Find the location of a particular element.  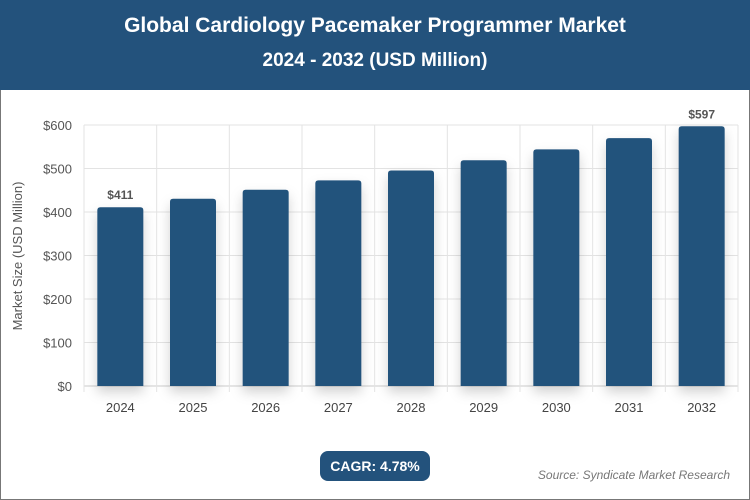

x-tick-label: 2024 is located at coordinates (120, 407).